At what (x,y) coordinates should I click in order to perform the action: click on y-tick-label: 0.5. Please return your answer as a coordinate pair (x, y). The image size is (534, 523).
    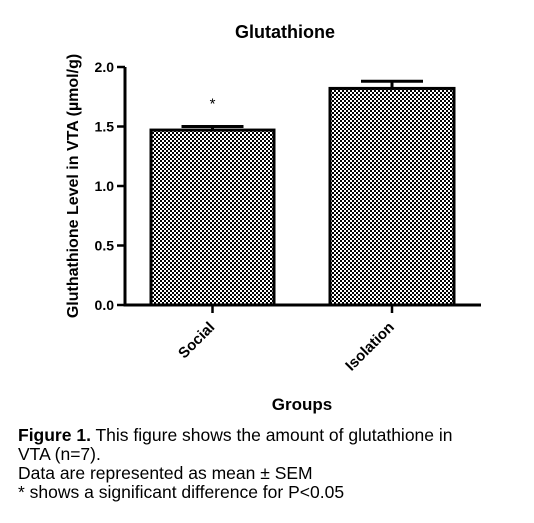
    Looking at the image, I should click on (105, 246).